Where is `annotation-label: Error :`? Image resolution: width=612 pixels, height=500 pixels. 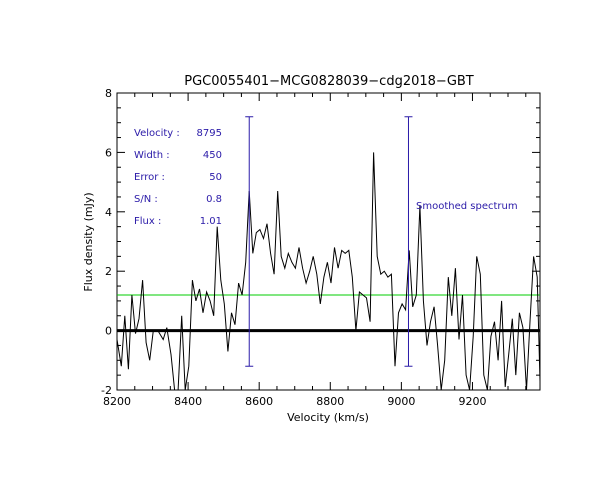
annotation-label: Error : is located at coordinates (149, 177).